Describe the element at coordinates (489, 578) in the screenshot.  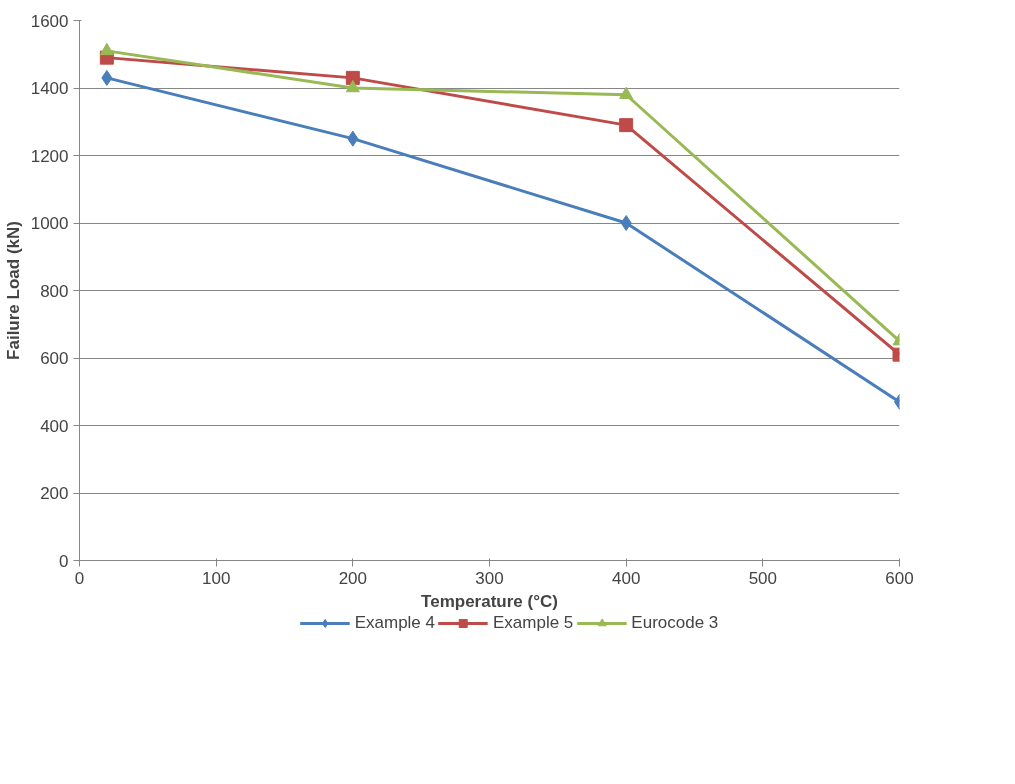
I see `x-tick-label: 300` at that location.